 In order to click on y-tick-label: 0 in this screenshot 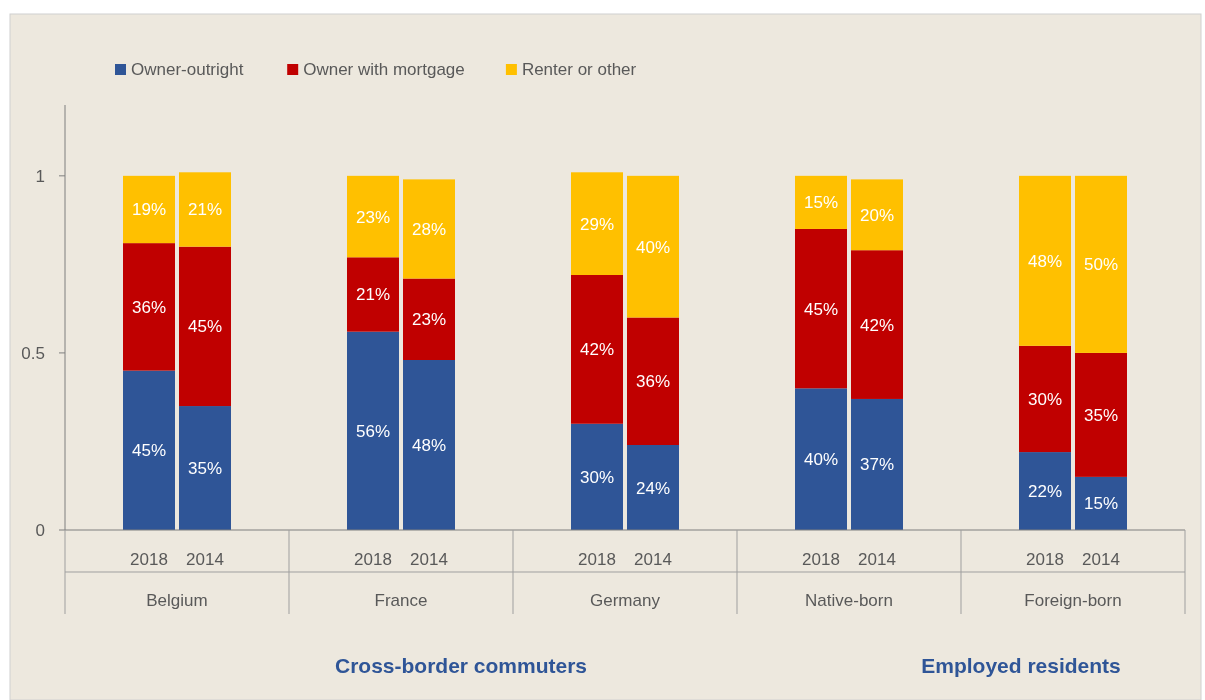, I will do `click(40, 530)`.